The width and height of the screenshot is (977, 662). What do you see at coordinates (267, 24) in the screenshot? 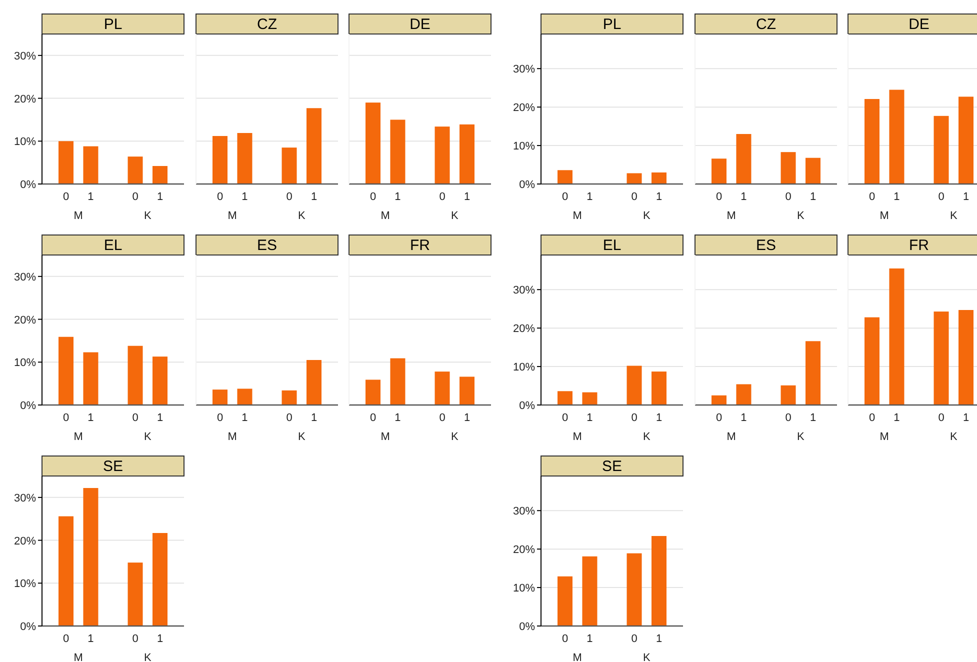
I see `chart-title: CZ` at bounding box center [267, 24].